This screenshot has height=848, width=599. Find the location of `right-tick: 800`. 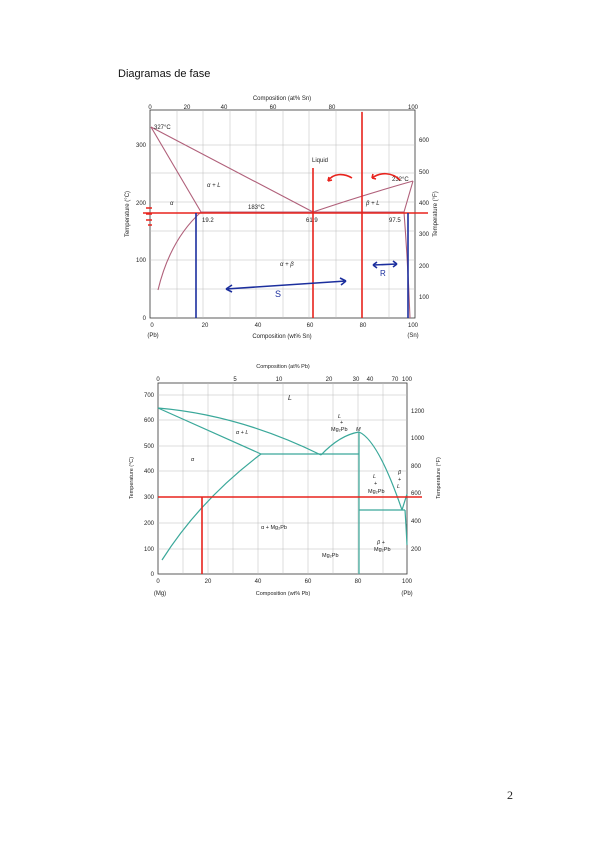

right-tick: 800 is located at coordinates (416, 467).